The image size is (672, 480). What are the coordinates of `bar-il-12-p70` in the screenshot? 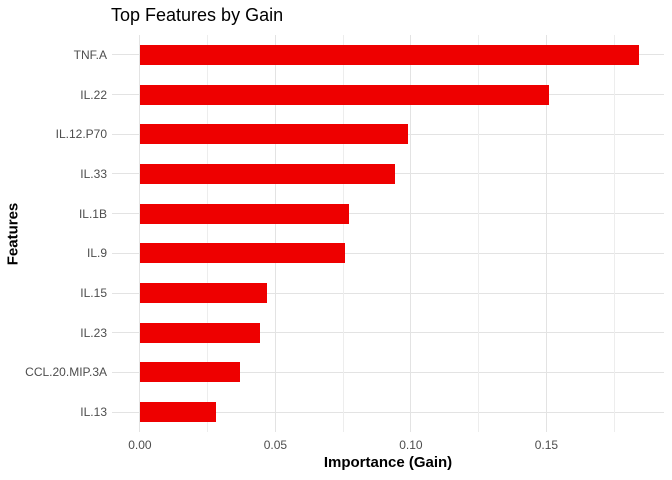 It's located at (274, 134).